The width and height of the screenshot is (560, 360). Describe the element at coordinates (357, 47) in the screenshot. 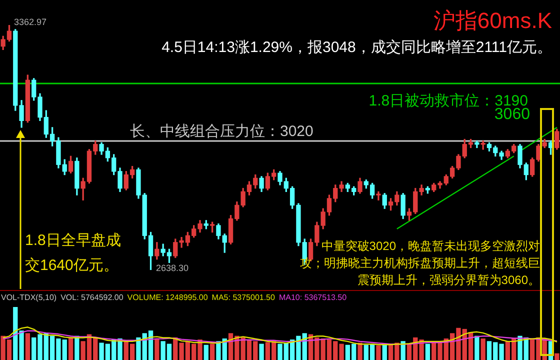

I see `annotation: 4.5日14:13涨1.29%，报3048，成交同比略增至2111亿元。` at that location.